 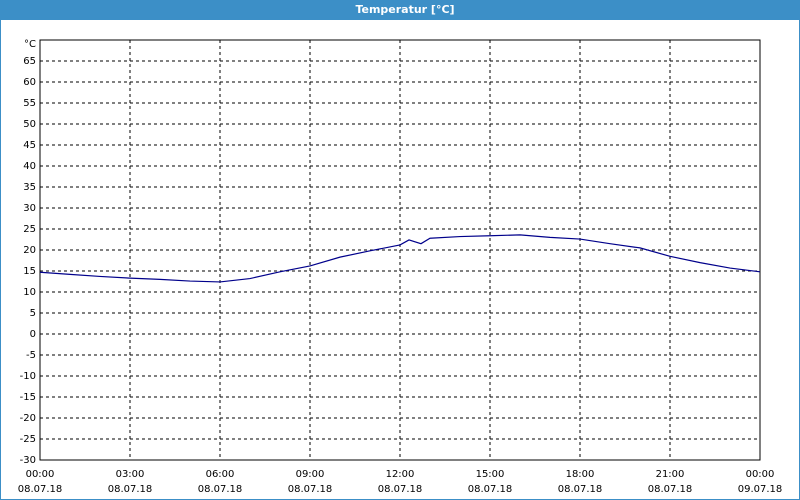 I want to click on y-tick-label: 0, so click(x=33, y=334).